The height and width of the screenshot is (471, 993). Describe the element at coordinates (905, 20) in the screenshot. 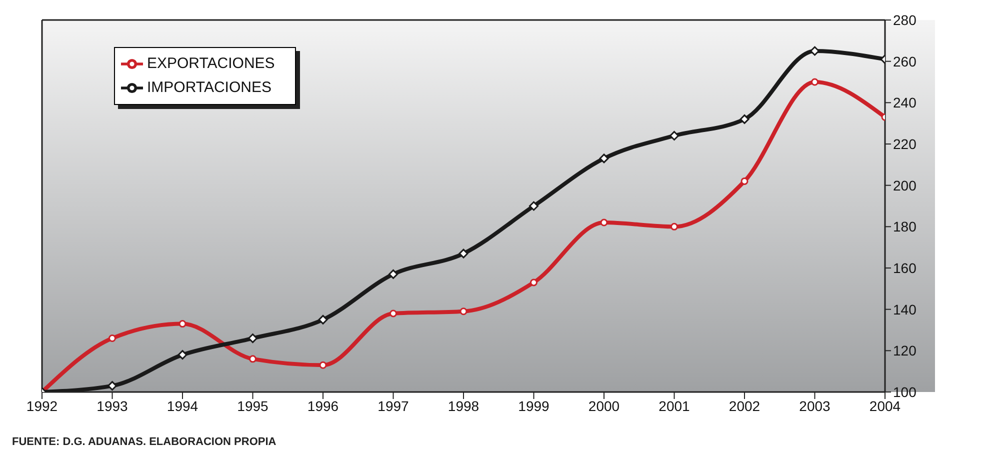

I see `y-tick-label: 280` at that location.